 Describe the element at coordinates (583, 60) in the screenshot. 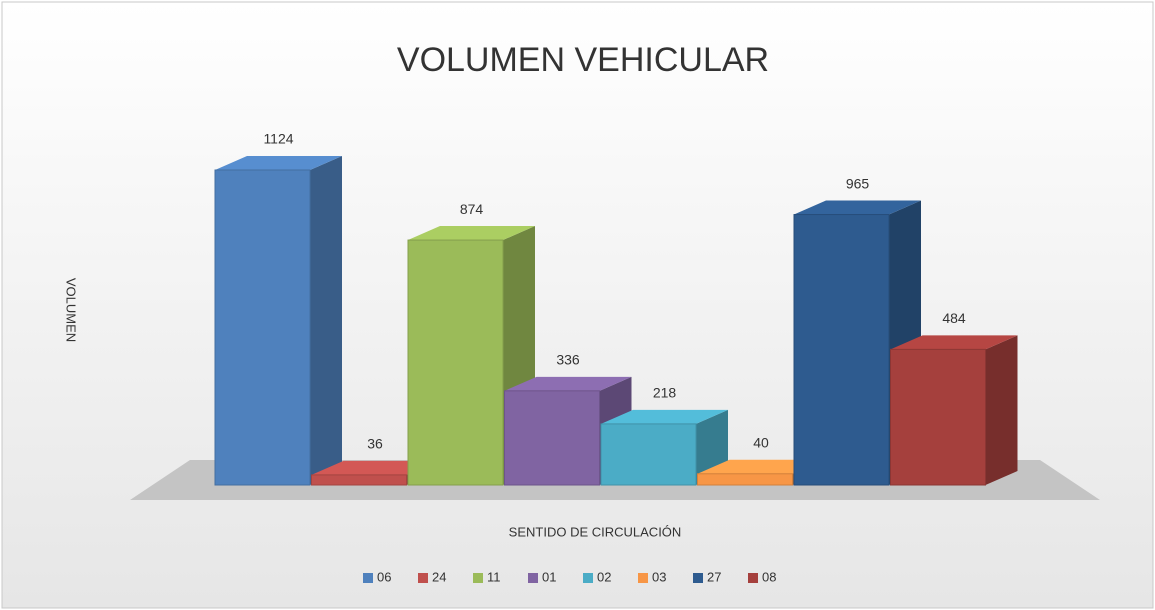

I see `chart-title: VOLUMEN VEHICULAR` at that location.